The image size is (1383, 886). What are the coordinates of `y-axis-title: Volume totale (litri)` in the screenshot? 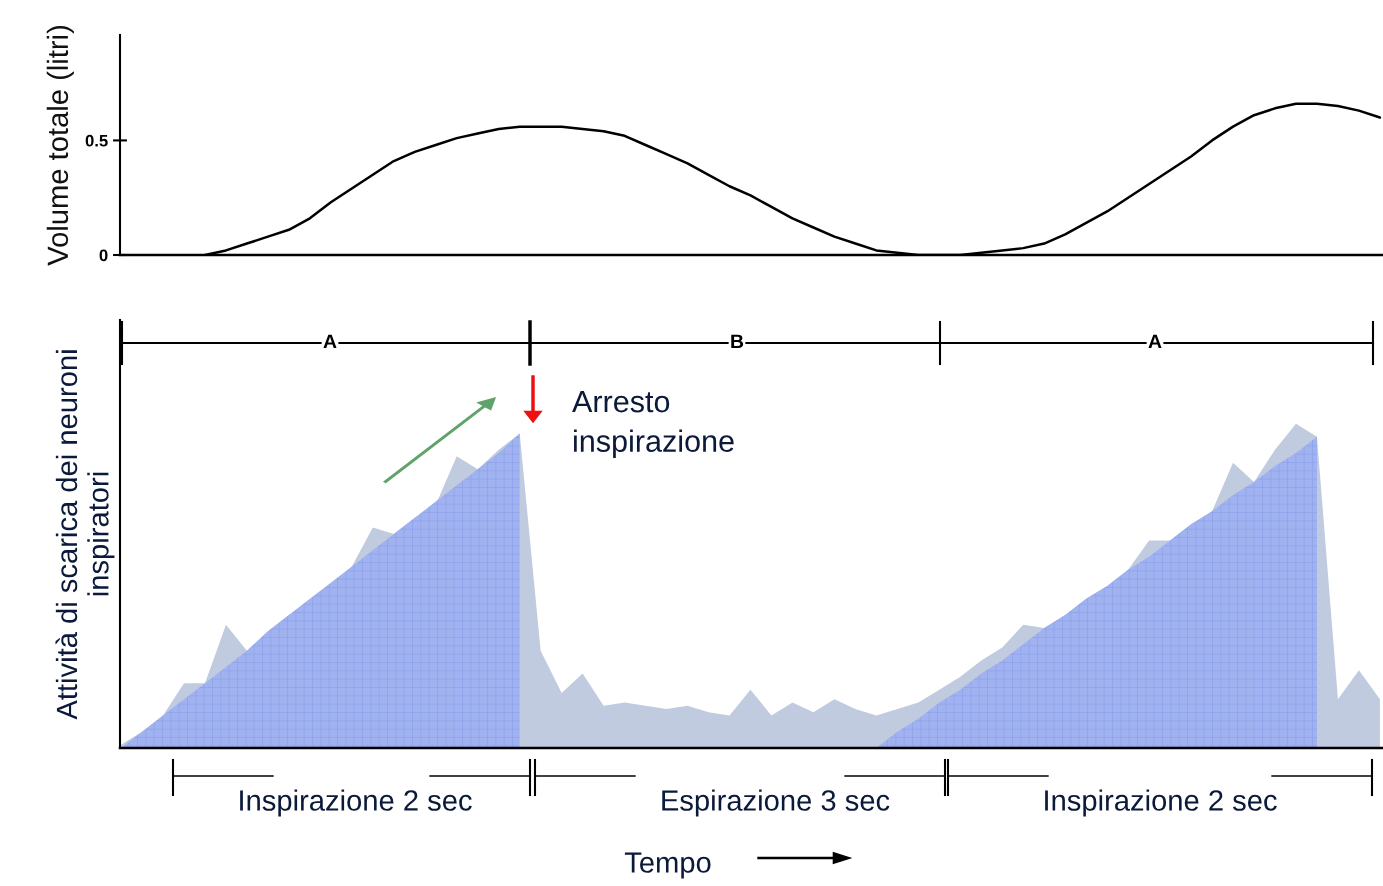 It's located at (60, 146).